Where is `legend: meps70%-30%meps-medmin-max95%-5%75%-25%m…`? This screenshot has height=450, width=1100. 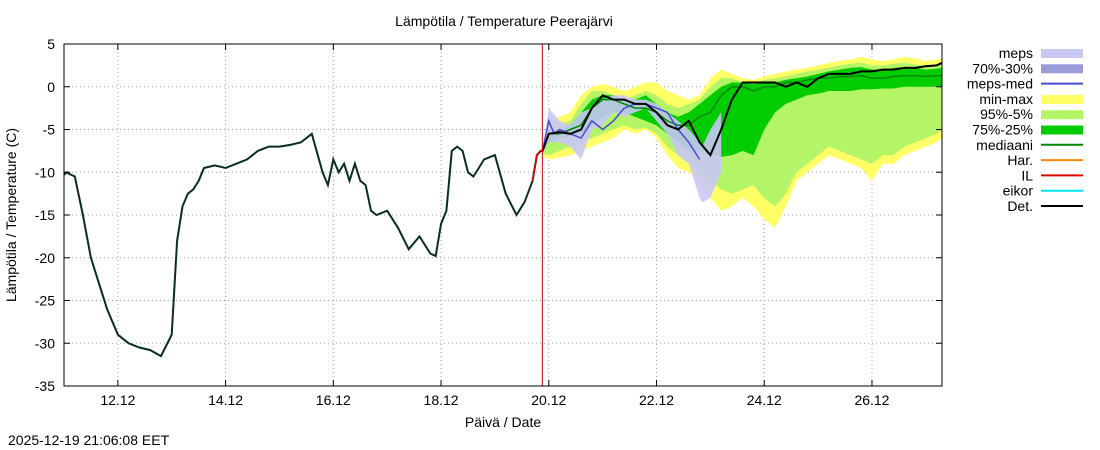 legend: meps70%-30%meps-medmin-max95%-5%75%-25%m… is located at coordinates (1025, 129).